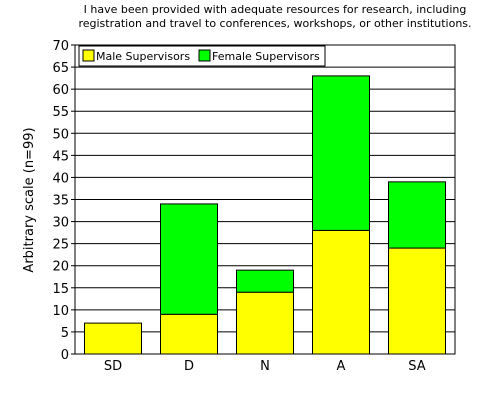 The height and width of the screenshot is (400, 500). I want to click on y-tick-label-10: 10, so click(60, 311).